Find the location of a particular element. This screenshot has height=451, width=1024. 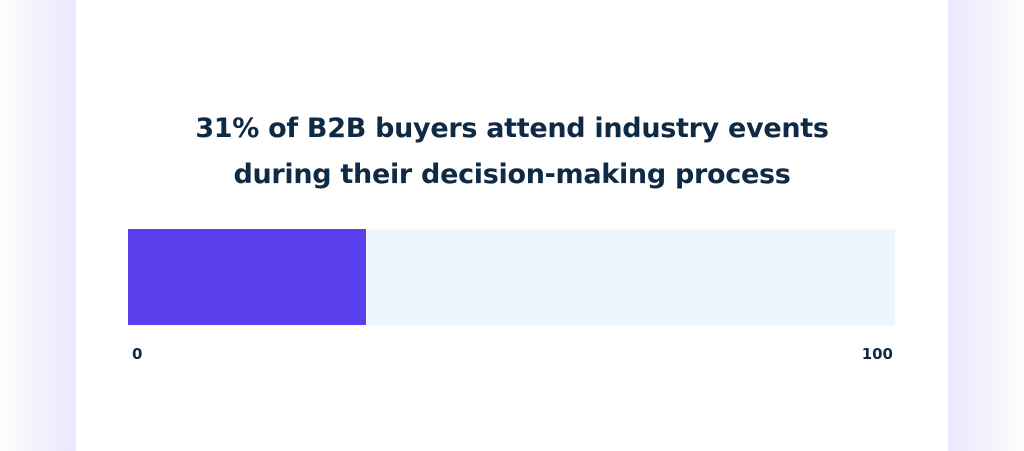

right-background-panel is located at coordinates (986, 225).